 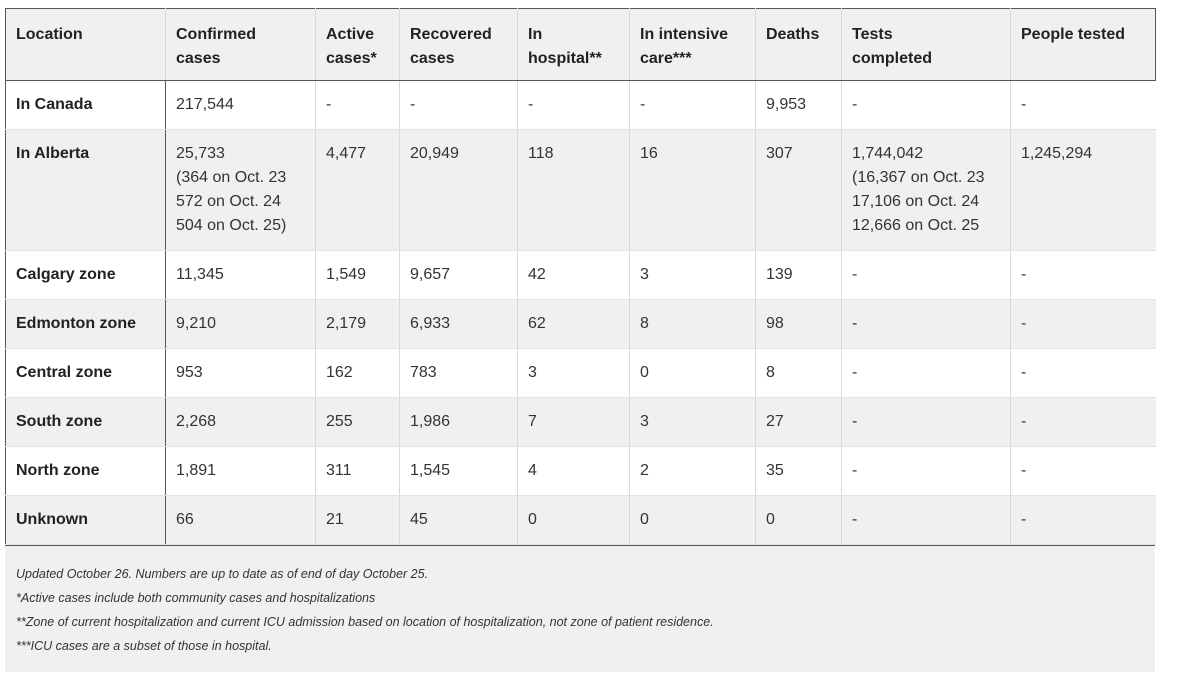 What do you see at coordinates (798, 520) in the screenshot?
I see `cell-deaths: 0` at bounding box center [798, 520].